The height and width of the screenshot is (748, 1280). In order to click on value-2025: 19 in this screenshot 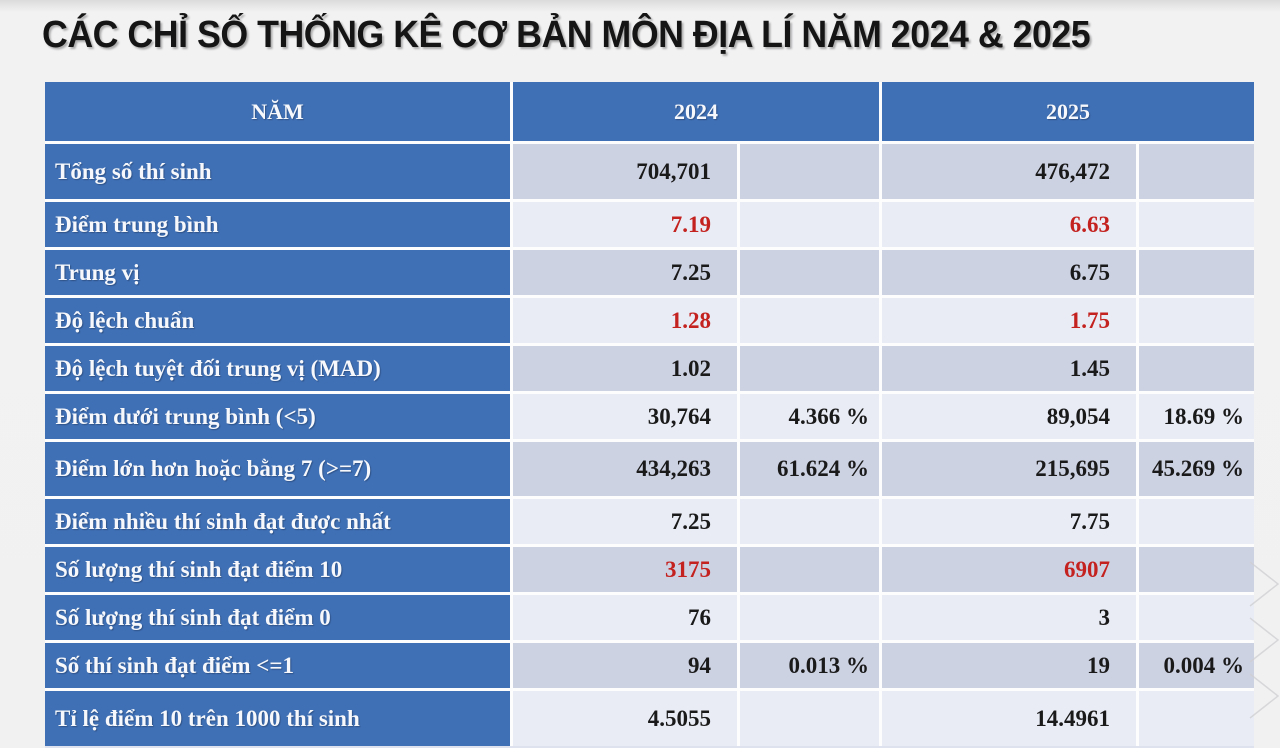, I will do `click(1009, 665)`.